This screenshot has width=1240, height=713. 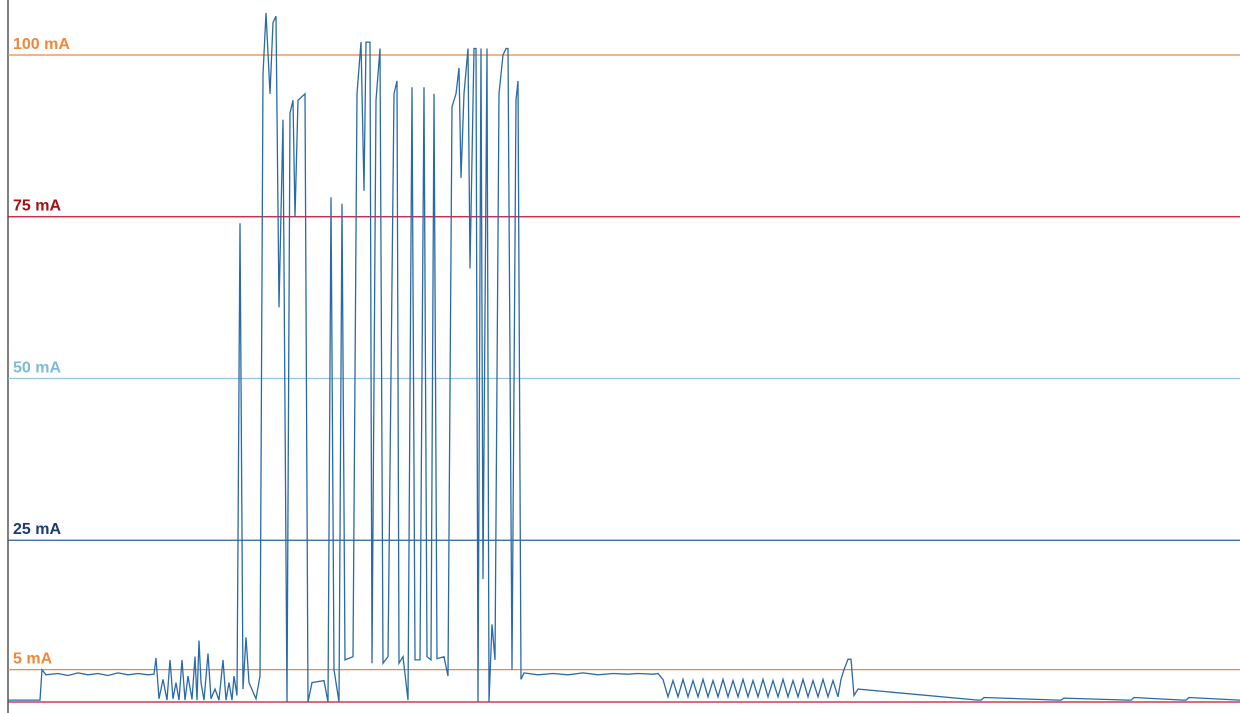 I want to click on reference-label: 5 mA, so click(x=33, y=659).